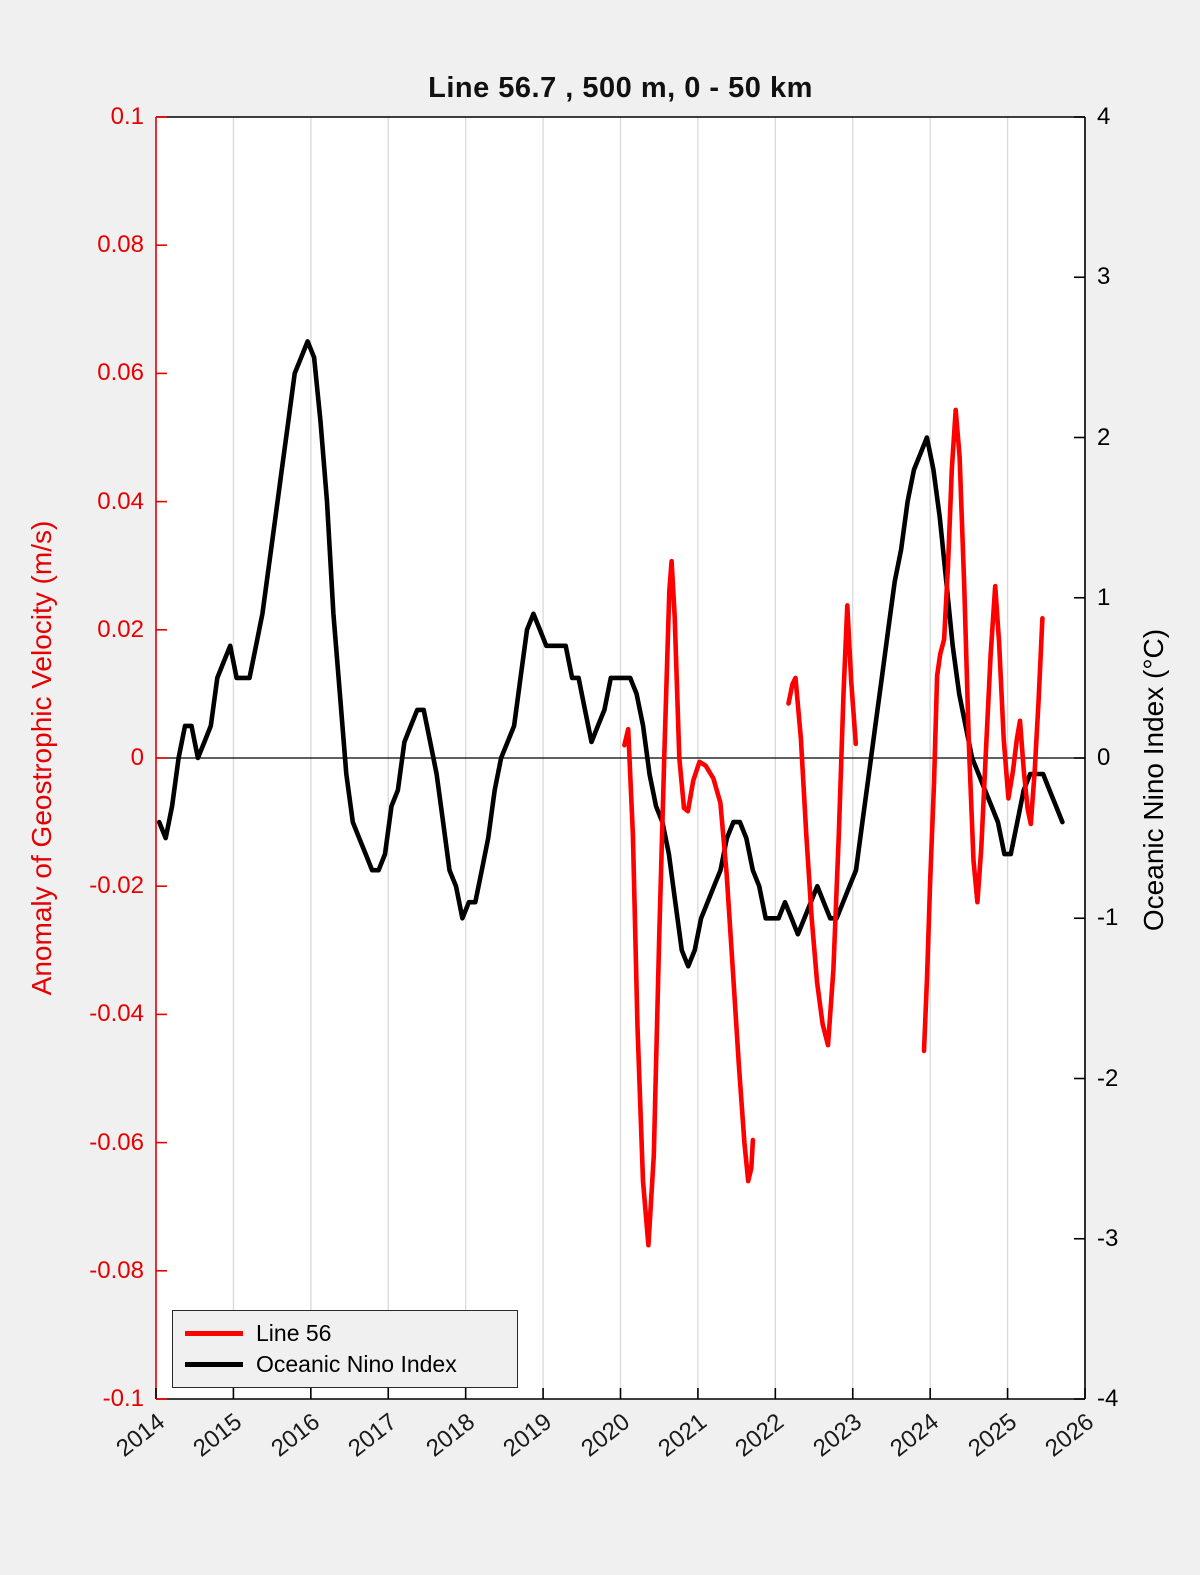 The height and width of the screenshot is (1575, 1200). What do you see at coordinates (137, 757) in the screenshot?
I see `y-tick-label-left-0: 0` at bounding box center [137, 757].